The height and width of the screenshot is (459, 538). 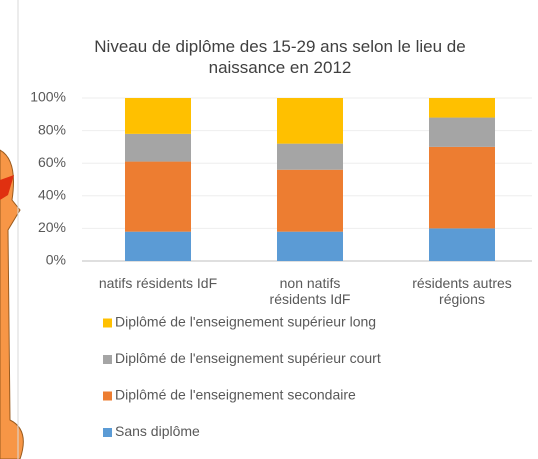 I want to click on y-tick-label: 60%, so click(x=52, y=162).